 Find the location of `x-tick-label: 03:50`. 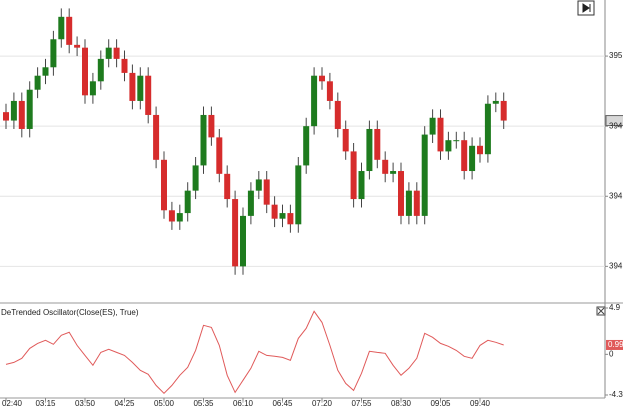

x-tick-label: 03:50 is located at coordinates (85, 403).